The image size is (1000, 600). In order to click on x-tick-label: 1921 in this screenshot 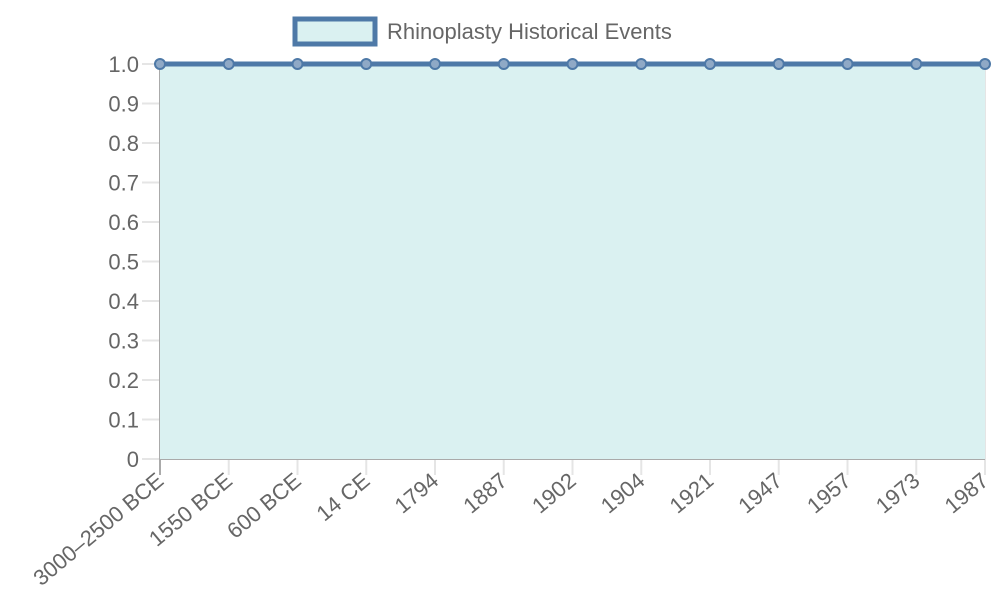, I will do `click(692, 493)`.